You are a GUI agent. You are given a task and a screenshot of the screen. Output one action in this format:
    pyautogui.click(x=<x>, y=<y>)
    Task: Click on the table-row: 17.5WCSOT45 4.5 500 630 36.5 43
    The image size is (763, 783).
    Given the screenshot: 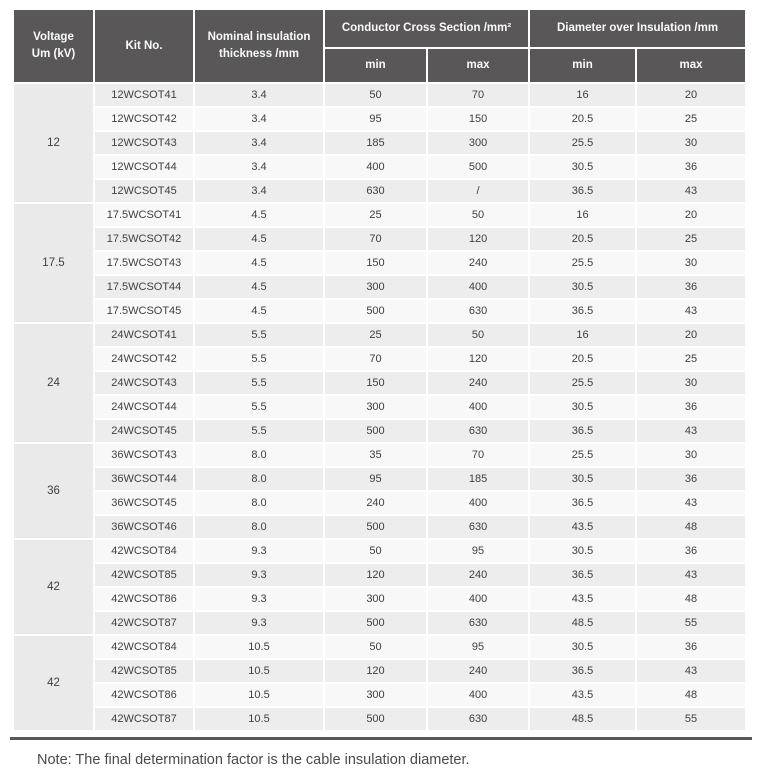 What is the action you would take?
    pyautogui.click(x=380, y=312)
    